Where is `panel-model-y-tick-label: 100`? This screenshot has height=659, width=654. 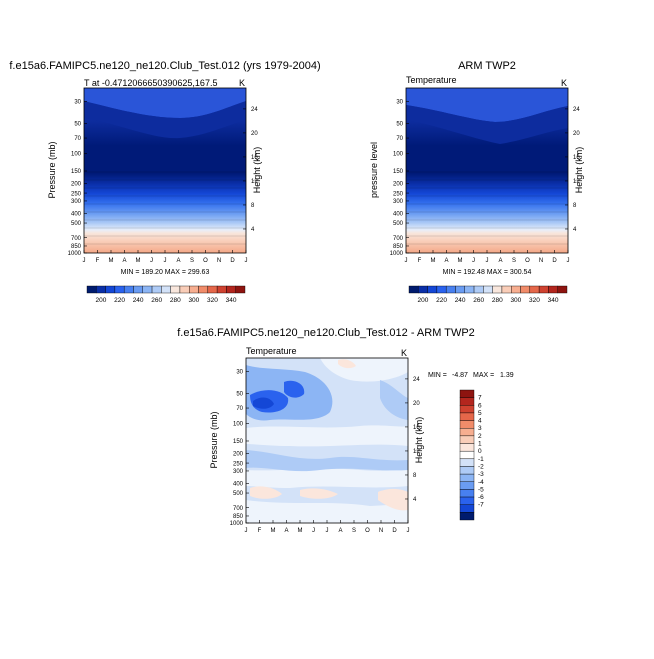 panel-model-y-tick-label: 100 is located at coordinates (76, 155).